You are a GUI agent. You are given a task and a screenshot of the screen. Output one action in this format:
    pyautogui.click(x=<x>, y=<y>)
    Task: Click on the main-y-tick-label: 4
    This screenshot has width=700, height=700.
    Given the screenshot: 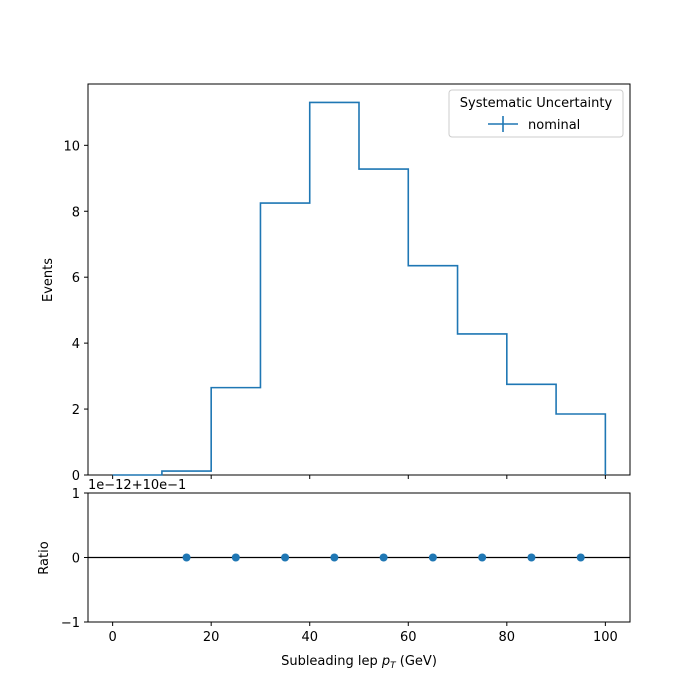 What is the action you would take?
    pyautogui.click(x=76, y=344)
    